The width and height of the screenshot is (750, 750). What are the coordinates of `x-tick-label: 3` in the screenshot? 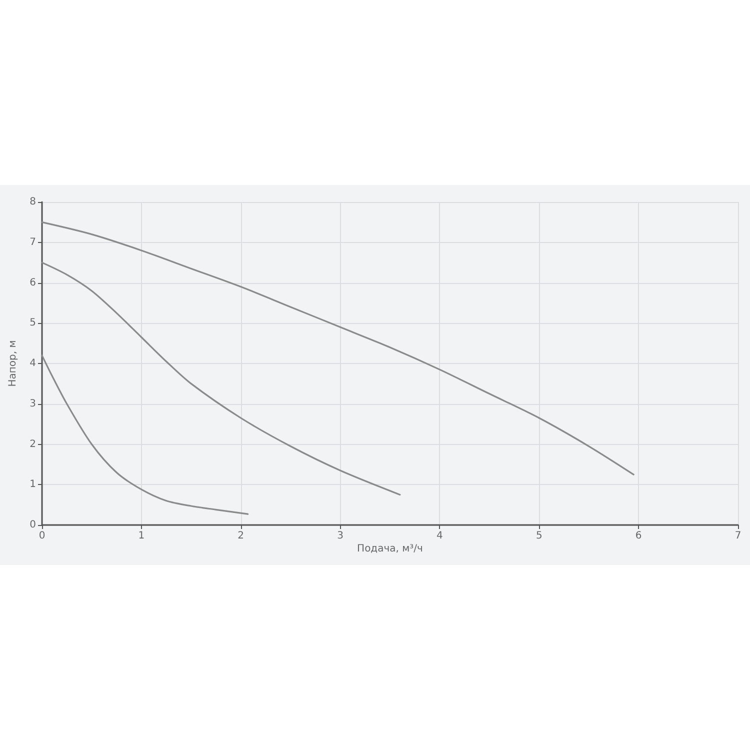 It's located at (340, 536).